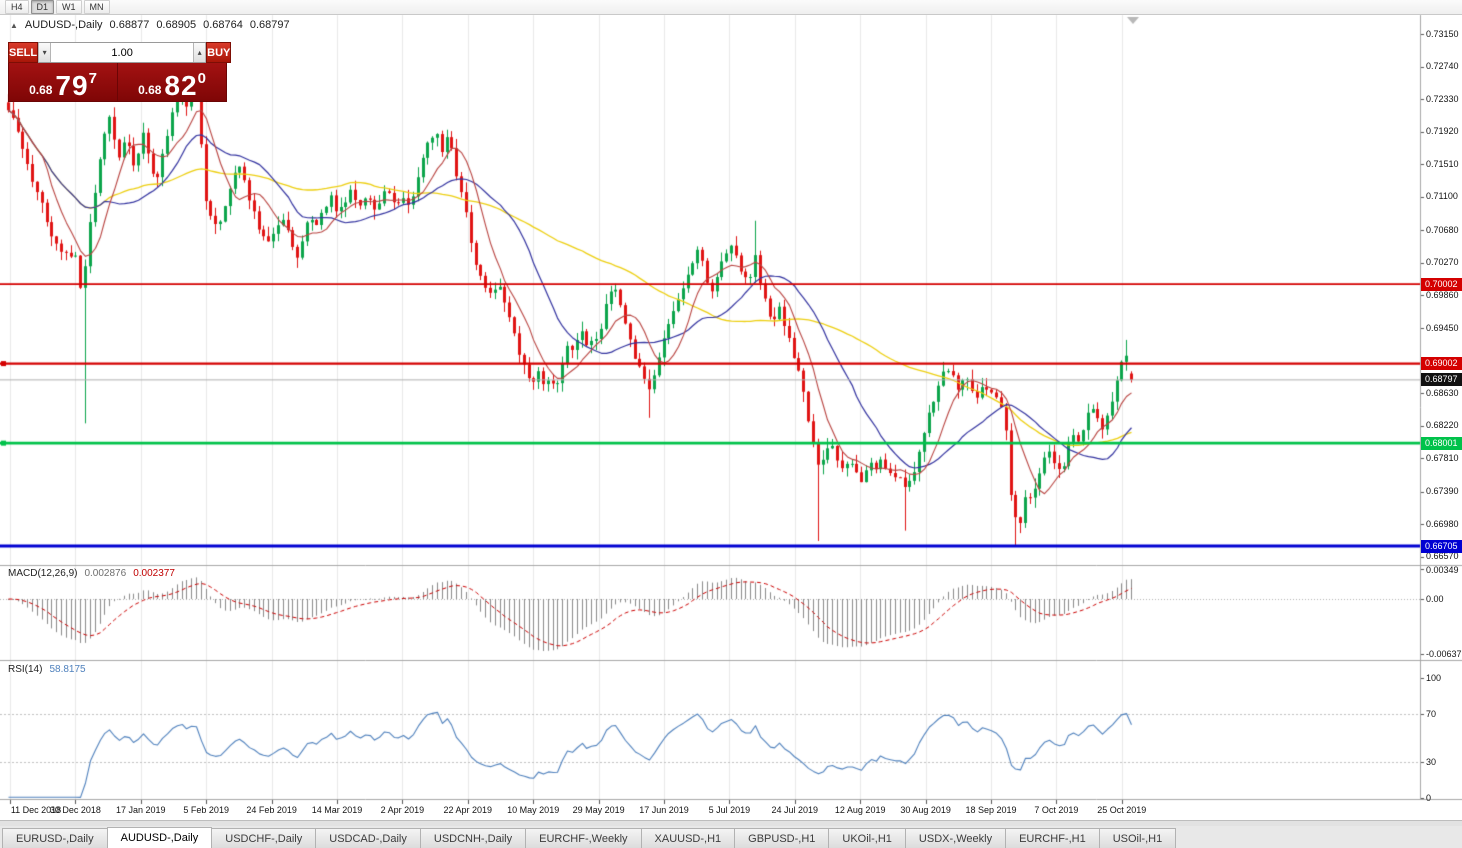 The height and width of the screenshot is (848, 1462). What do you see at coordinates (1442, 196) in the screenshot?
I see `price-axis-tick: 0.71100` at bounding box center [1442, 196].